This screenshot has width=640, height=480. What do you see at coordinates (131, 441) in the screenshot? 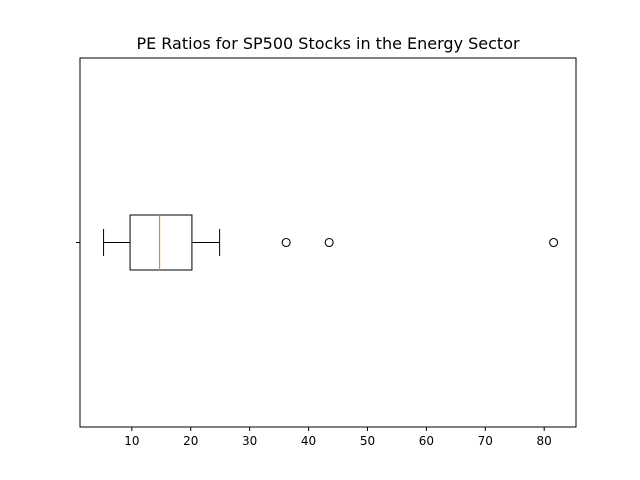
I see `x-tick-label: 10` at bounding box center [131, 441].